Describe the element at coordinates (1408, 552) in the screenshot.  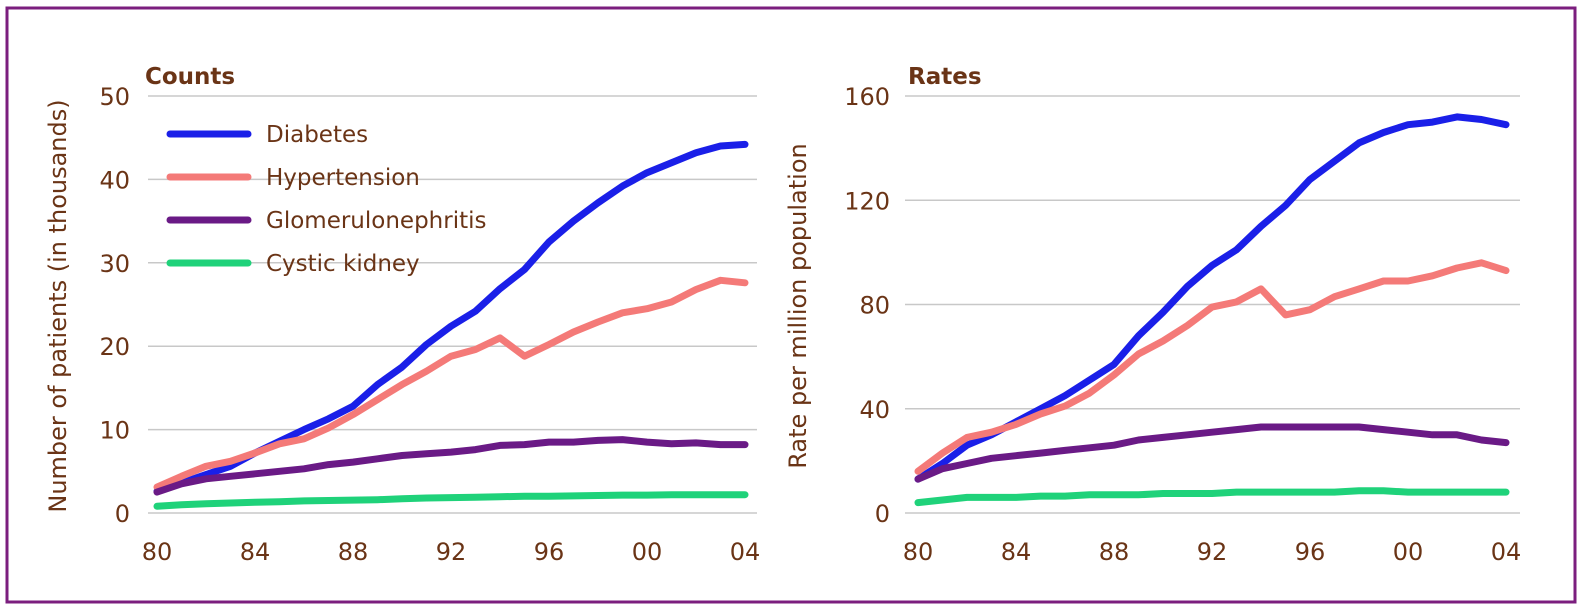
I see `rates-x-tick-label: 00` at that location.